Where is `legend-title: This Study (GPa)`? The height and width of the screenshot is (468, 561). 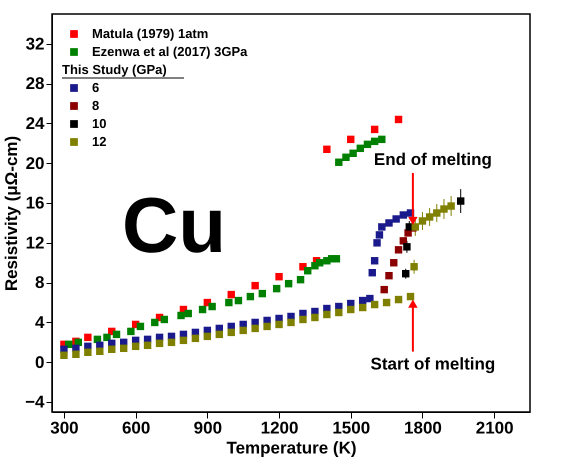
legend-title: This Study (GPa) is located at coordinates (114, 69).